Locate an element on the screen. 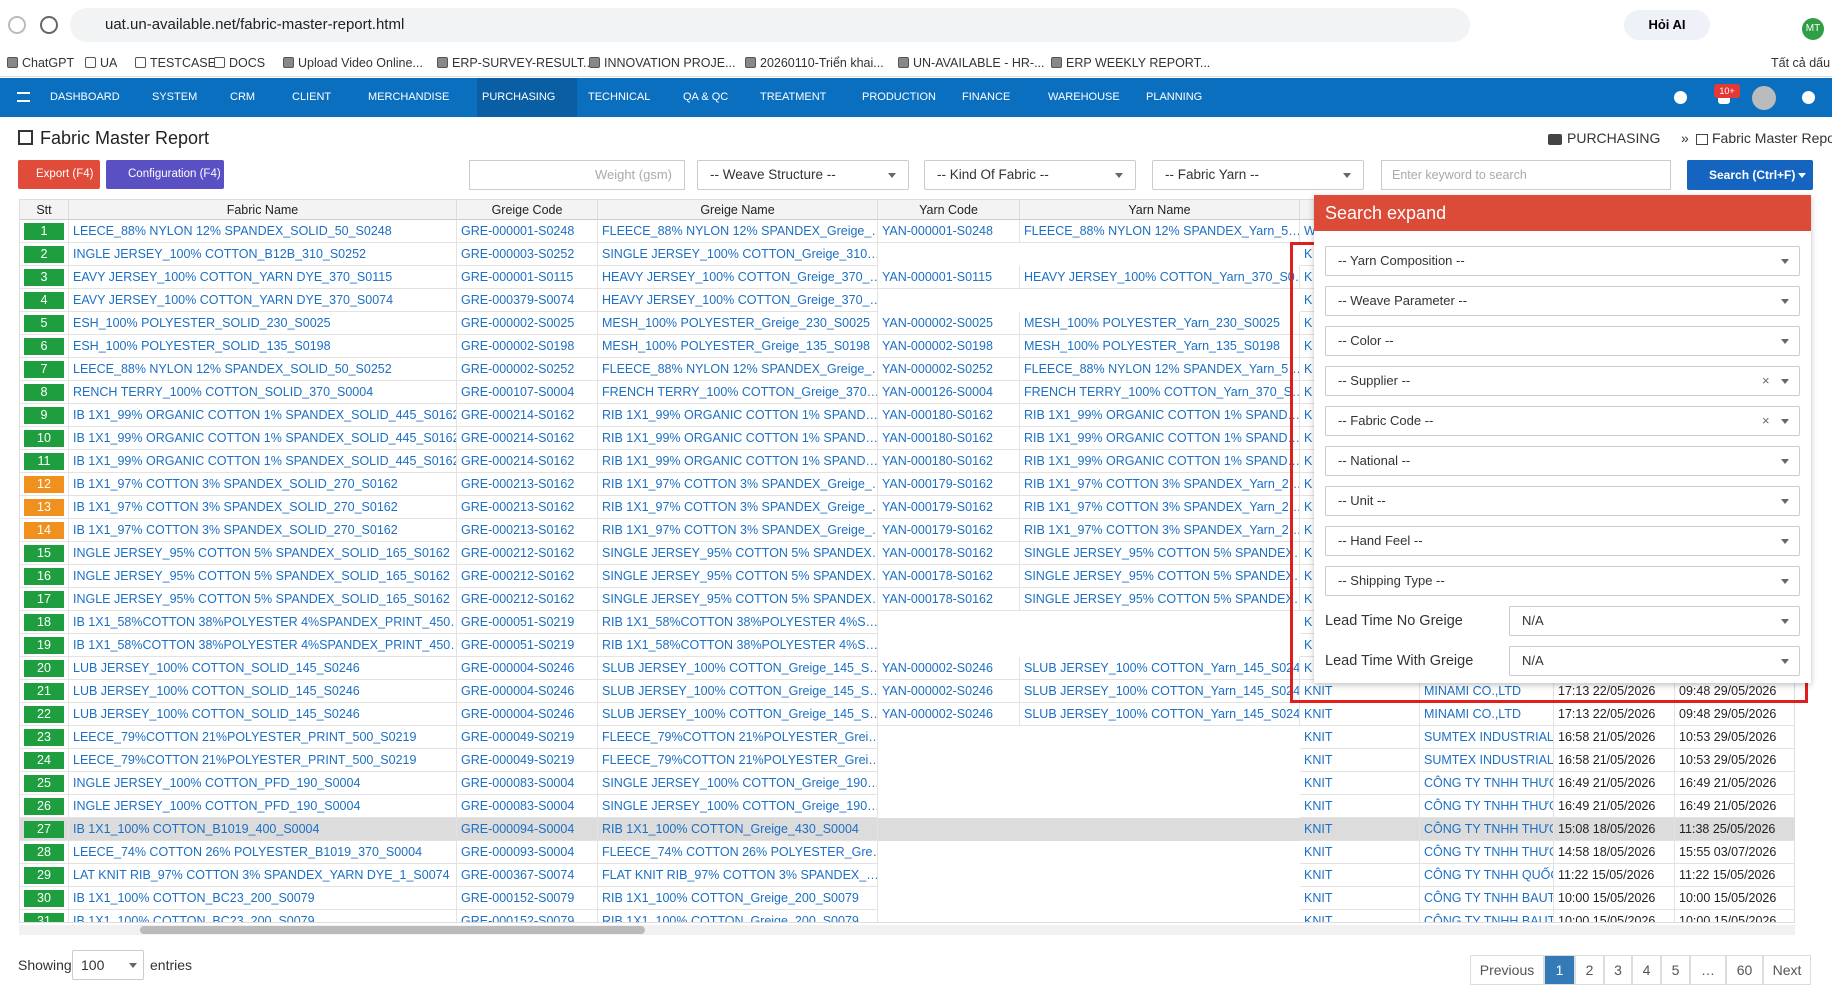 The height and width of the screenshot is (998, 1832). nav-item: PRODUCTION is located at coordinates (899, 97).